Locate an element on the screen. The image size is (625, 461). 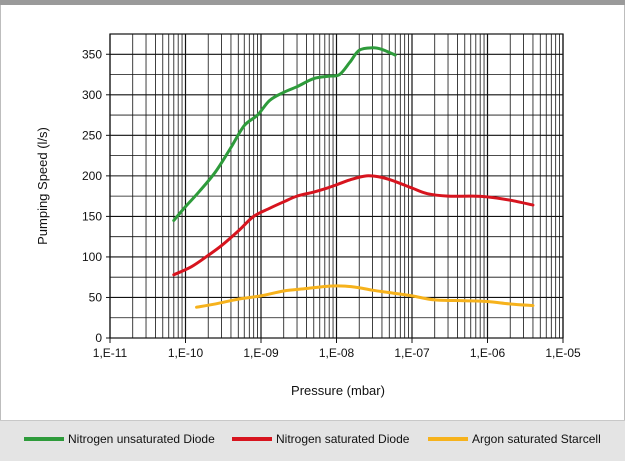
y-tick-label: 100 is located at coordinates (92, 257).